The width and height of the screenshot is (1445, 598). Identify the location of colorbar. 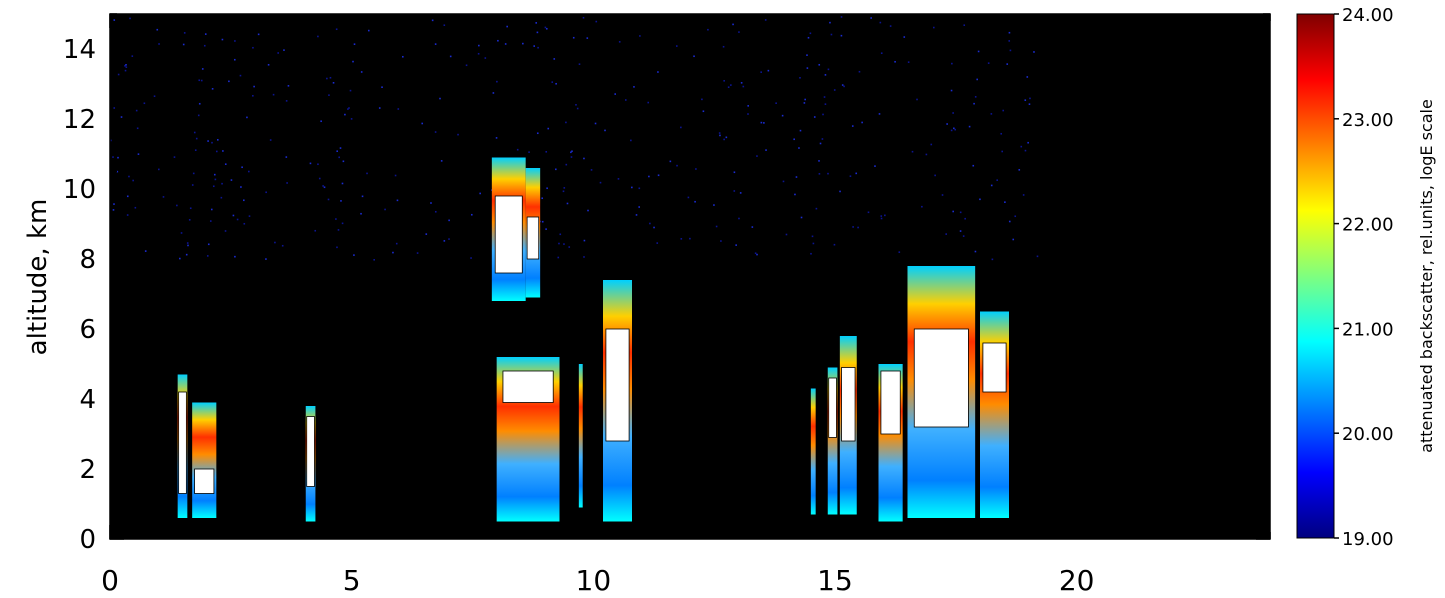
(1315, 276).